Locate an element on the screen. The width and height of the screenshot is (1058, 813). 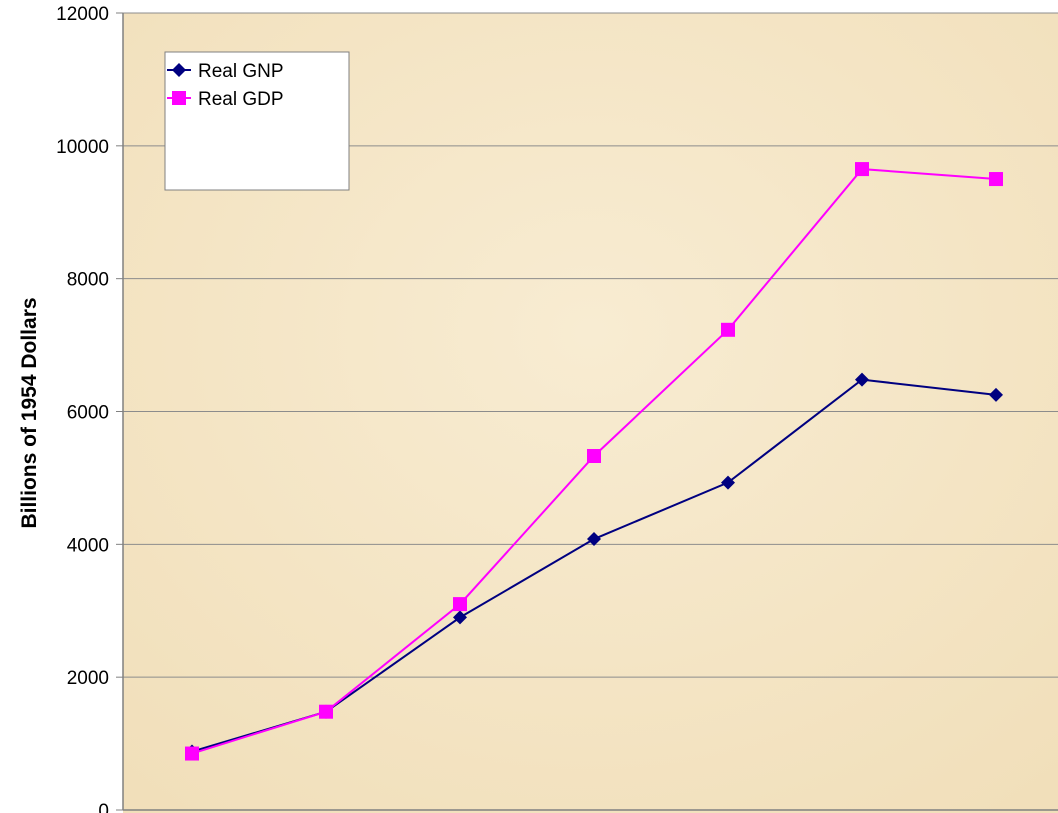
legend-label: Real GDP is located at coordinates (241, 99).